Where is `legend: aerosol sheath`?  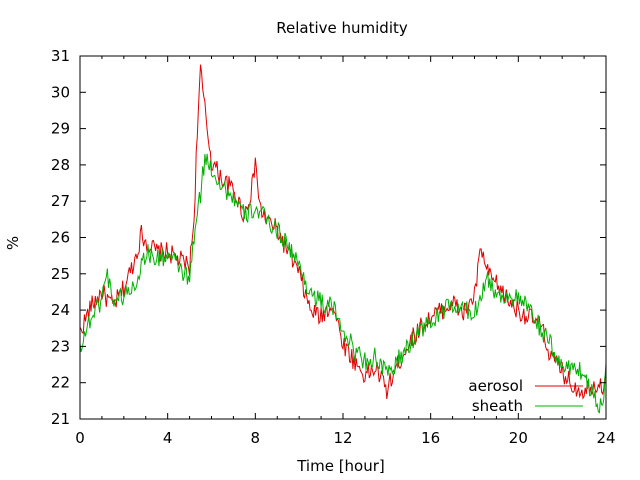 legend: aerosol sheath is located at coordinates (525, 396).